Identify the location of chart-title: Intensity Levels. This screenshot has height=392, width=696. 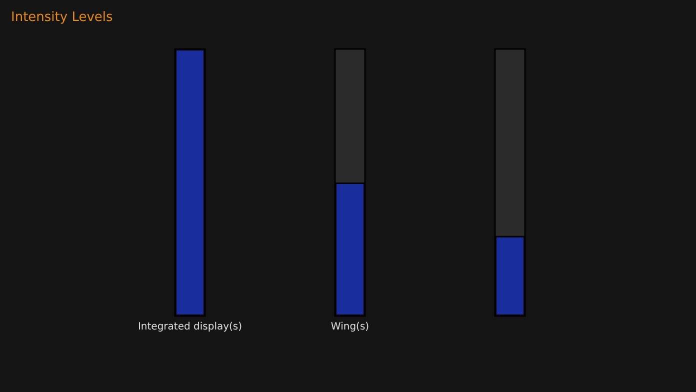
(62, 17).